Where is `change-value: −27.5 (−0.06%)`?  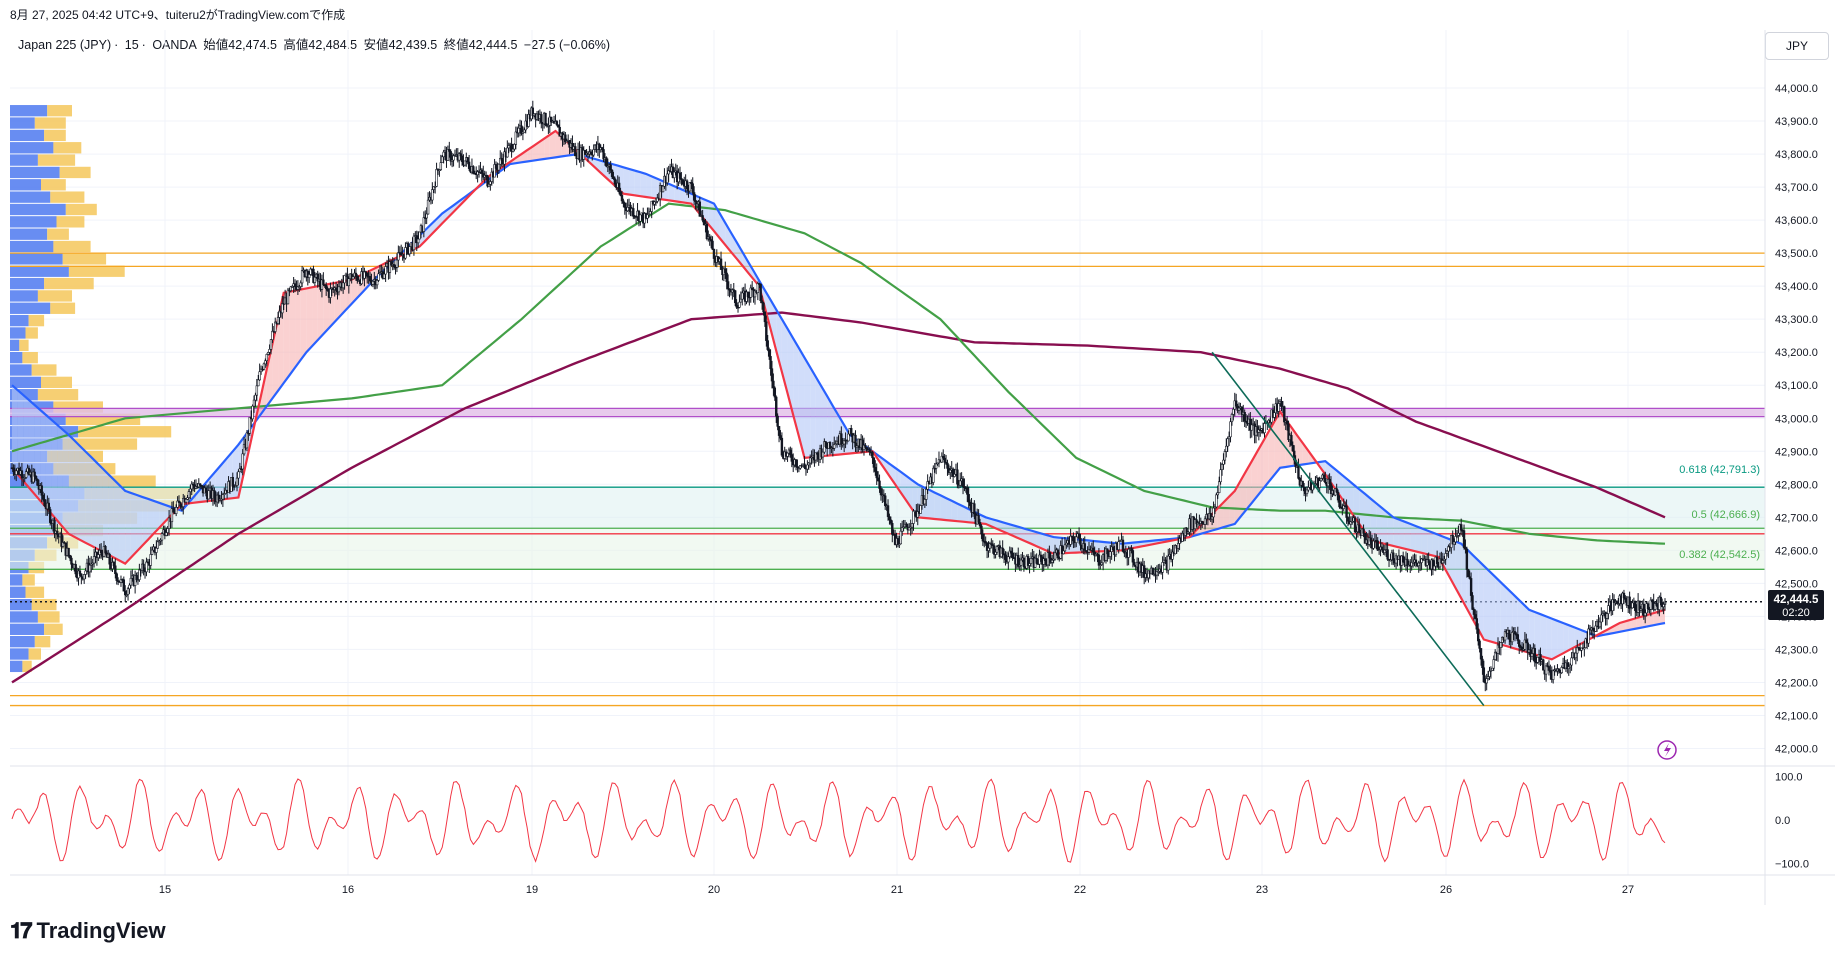 change-value: −27.5 (−0.06%) is located at coordinates (567, 45).